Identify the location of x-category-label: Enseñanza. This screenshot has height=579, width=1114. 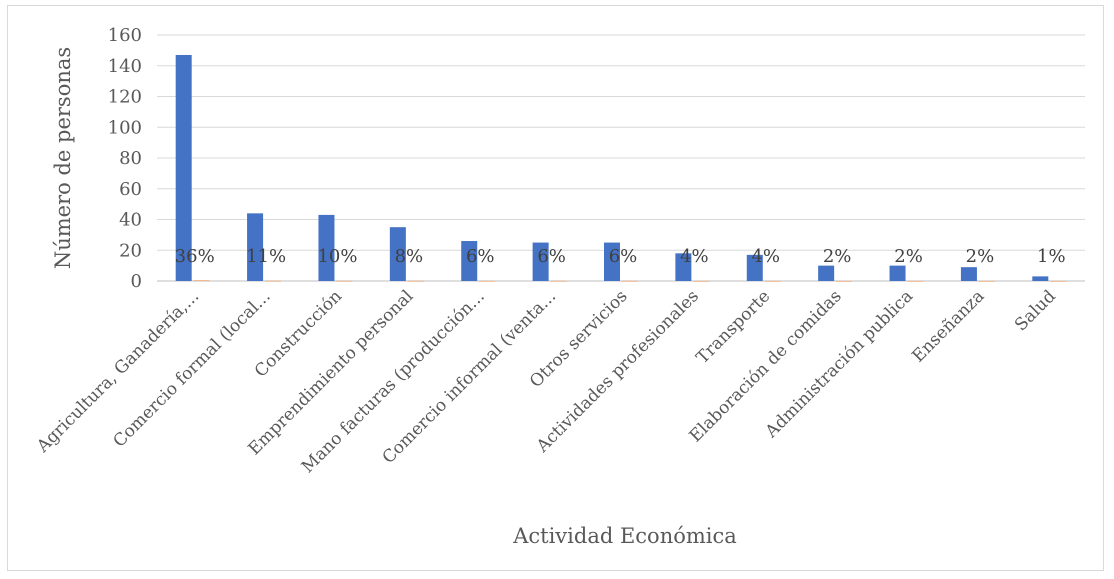
(948, 326).